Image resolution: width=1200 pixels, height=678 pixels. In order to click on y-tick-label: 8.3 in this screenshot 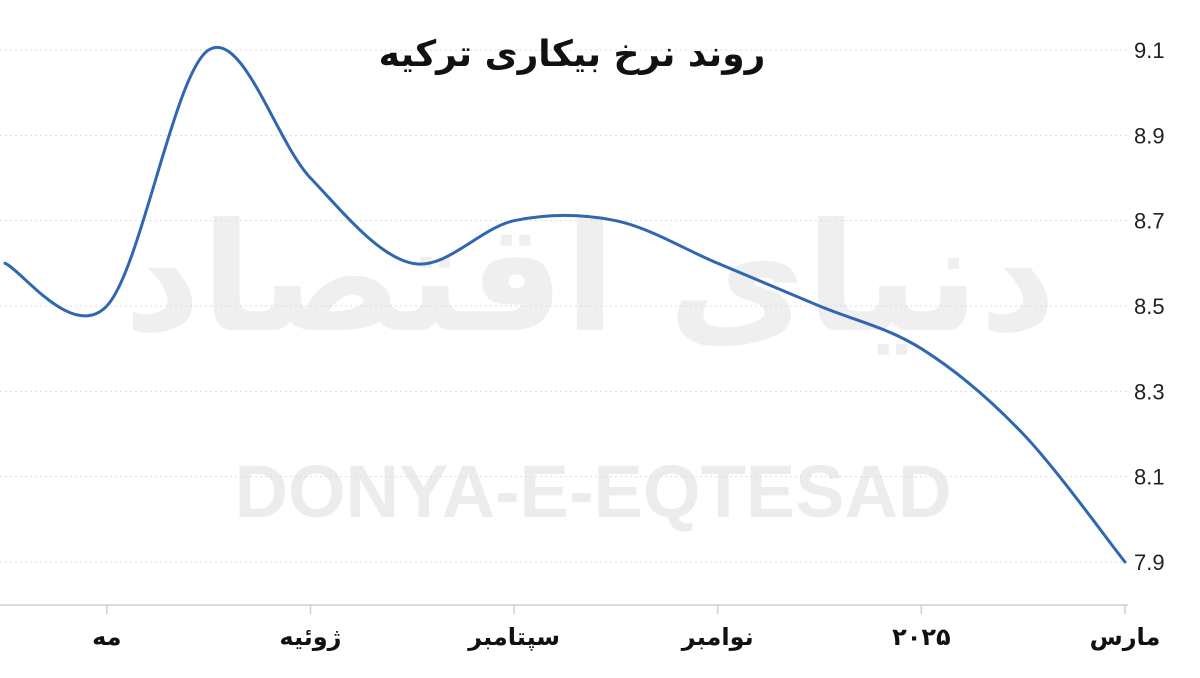, I will do `click(1149, 391)`.